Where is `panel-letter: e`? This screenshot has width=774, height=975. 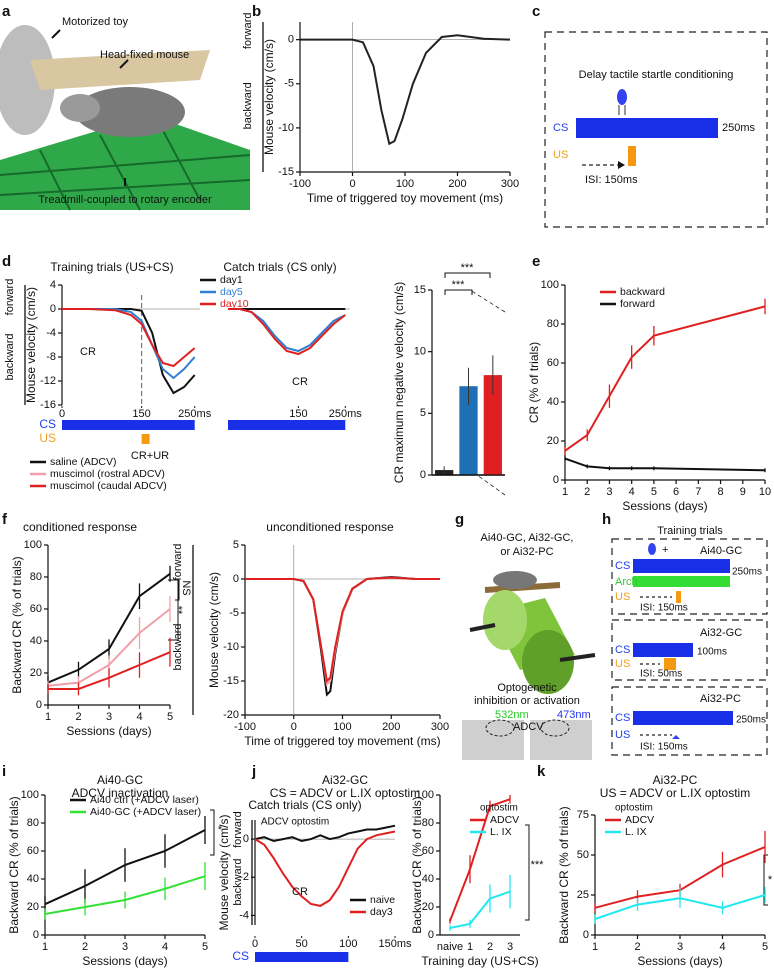
panel-letter: e is located at coordinates (536, 261).